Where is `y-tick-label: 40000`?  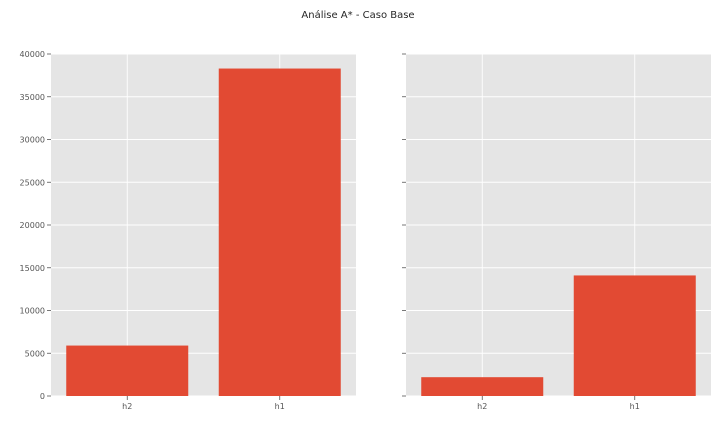
y-tick-label: 40000 is located at coordinates (32, 54).